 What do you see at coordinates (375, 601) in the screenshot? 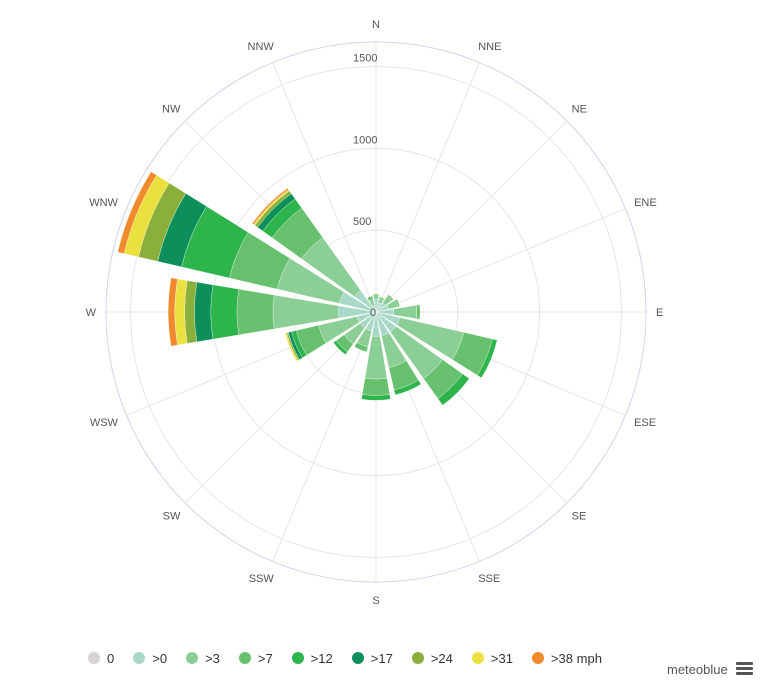
I see `direction-label: S` at bounding box center [375, 601].